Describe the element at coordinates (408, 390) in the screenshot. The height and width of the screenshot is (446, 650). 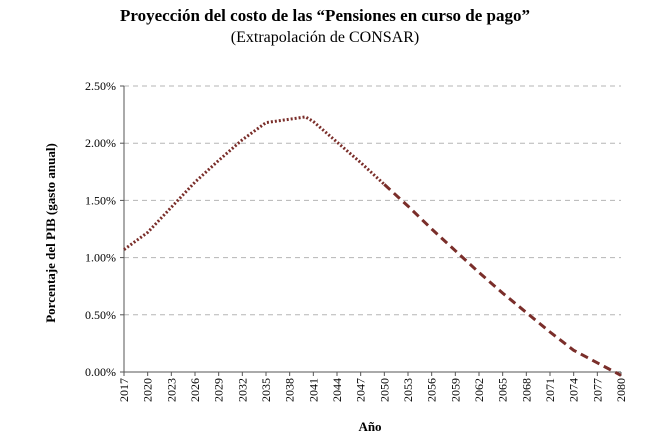
I see `x-tick-label: 2053` at that location.